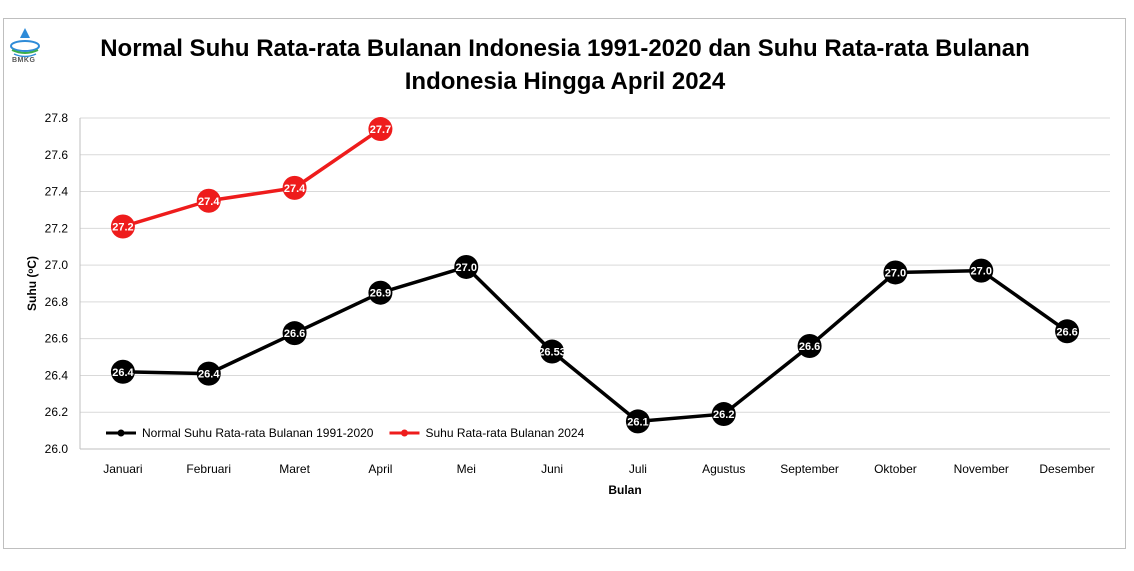 The width and height of the screenshot is (1134, 571). Describe the element at coordinates (208, 469) in the screenshot. I see `x-tick-label: Februari` at that location.